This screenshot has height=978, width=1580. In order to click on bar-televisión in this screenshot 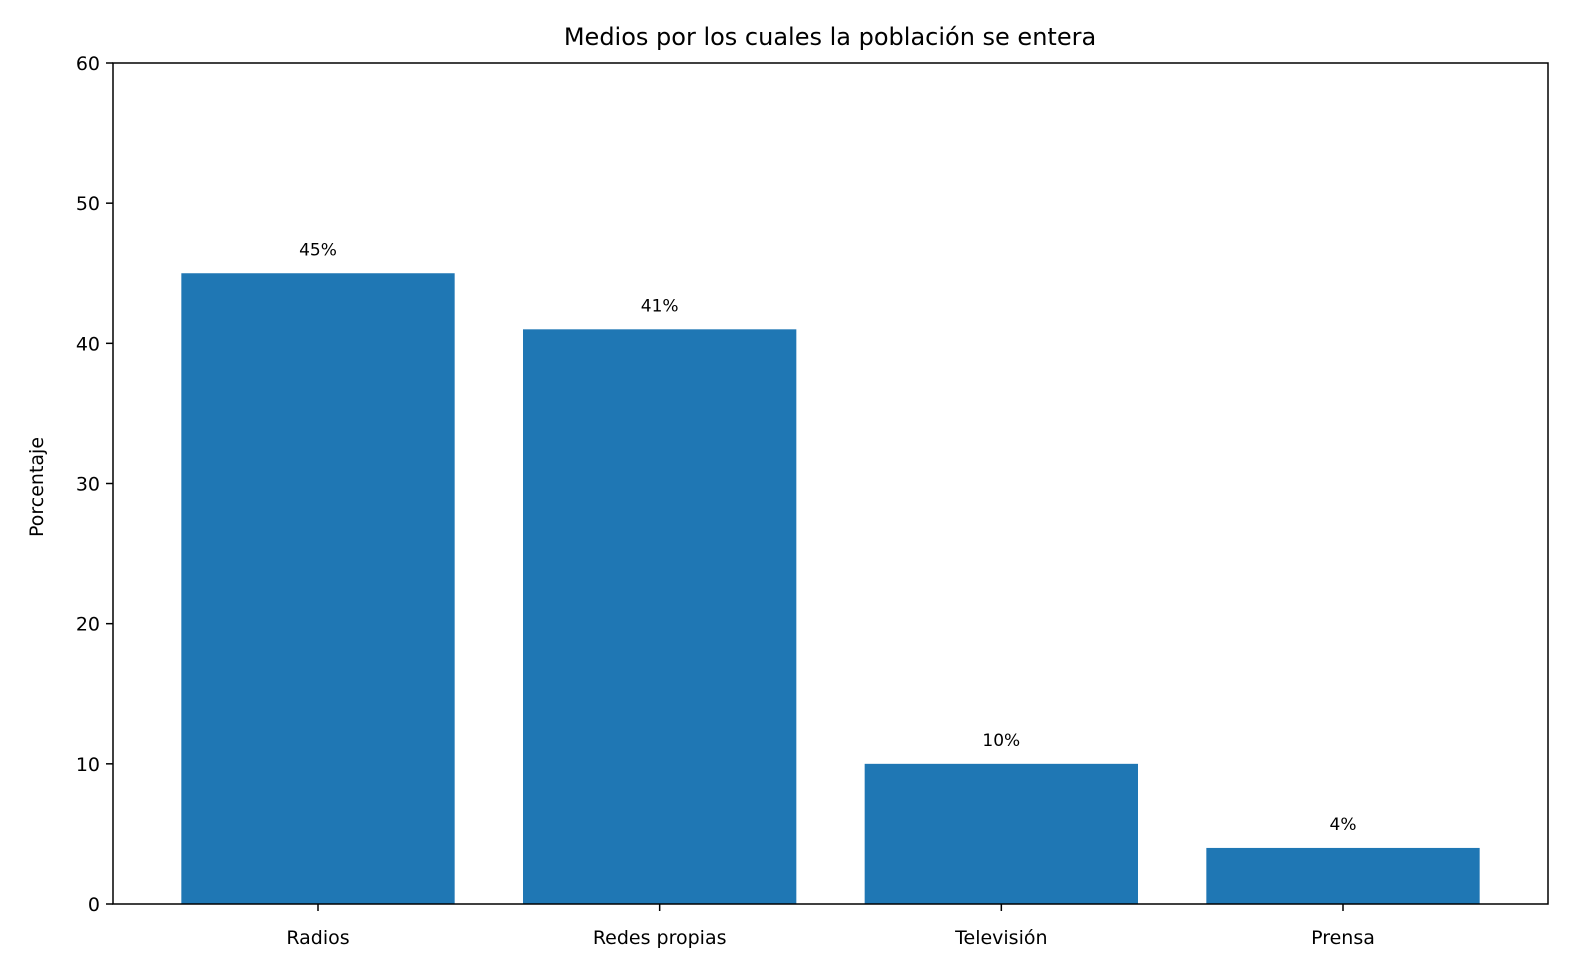, I will do `click(1001, 833)`.